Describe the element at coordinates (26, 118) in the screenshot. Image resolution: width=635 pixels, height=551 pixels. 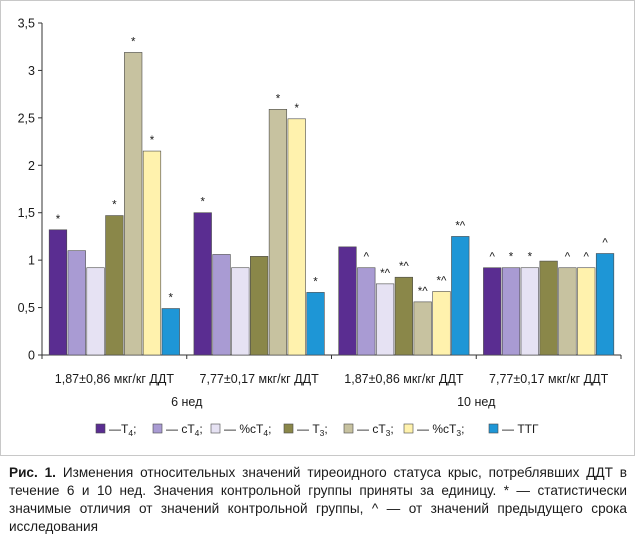
I see `y-tick-label: 2,5` at that location.